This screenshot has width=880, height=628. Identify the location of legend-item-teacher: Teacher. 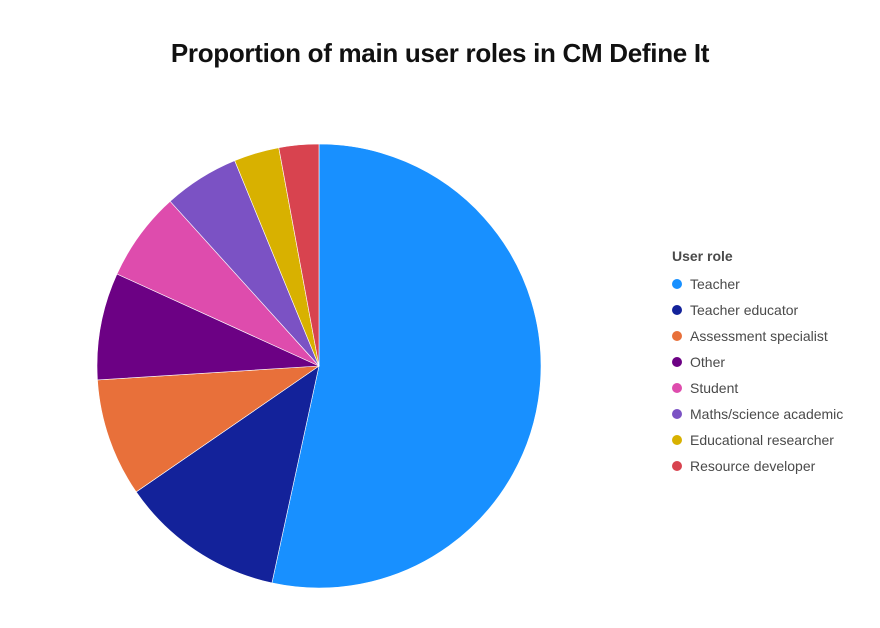
(757, 284).